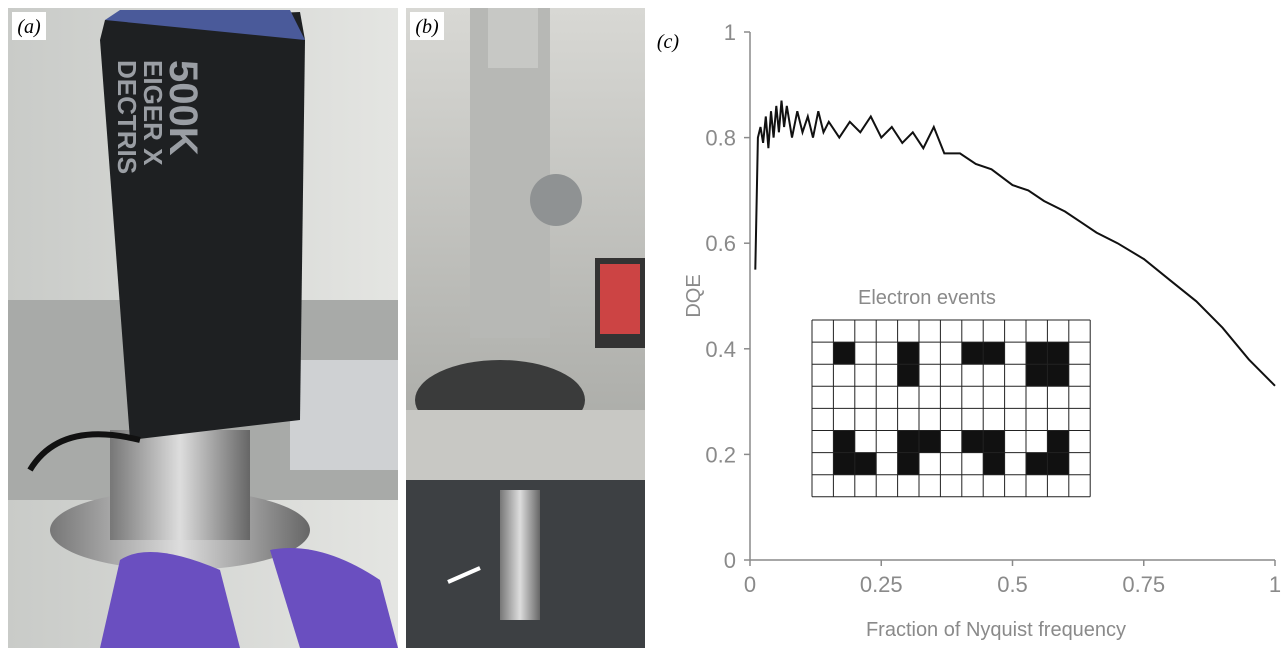  Describe the element at coordinates (720, 243) in the screenshot. I see `y-tick-label: 0.6` at that location.